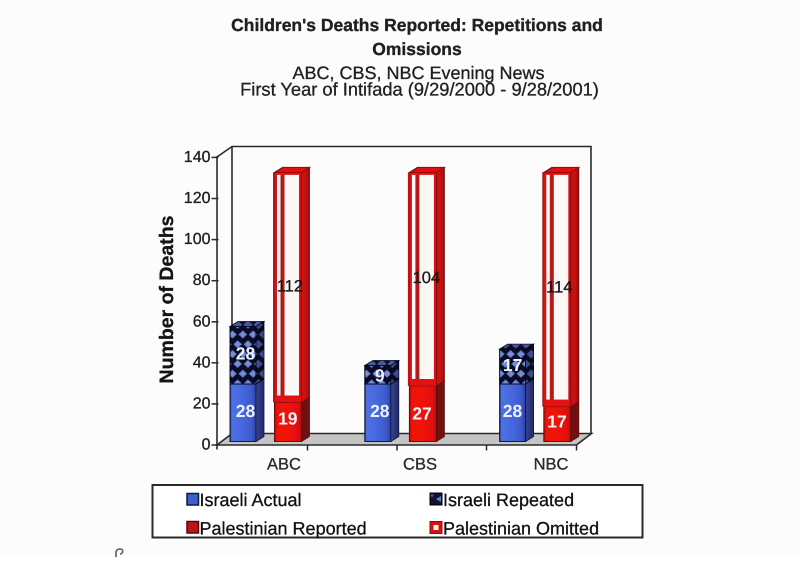 The height and width of the screenshot is (562, 800). I want to click on svg-text: NBC, so click(551, 465).